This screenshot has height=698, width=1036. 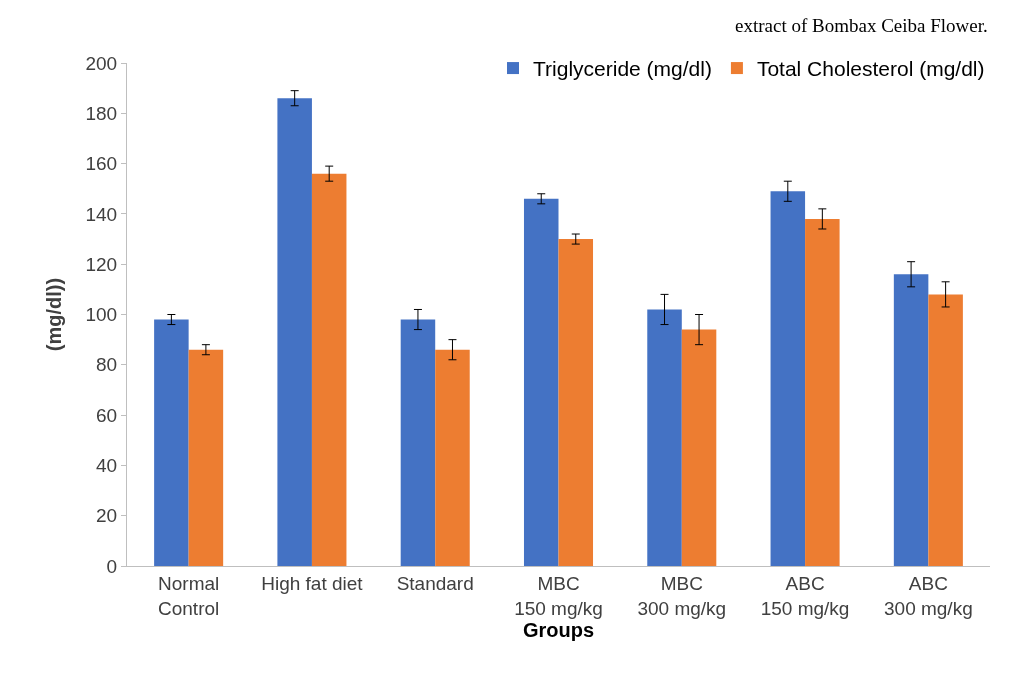 What do you see at coordinates (101, 315) in the screenshot?
I see `y-tick-label: 100` at bounding box center [101, 315].